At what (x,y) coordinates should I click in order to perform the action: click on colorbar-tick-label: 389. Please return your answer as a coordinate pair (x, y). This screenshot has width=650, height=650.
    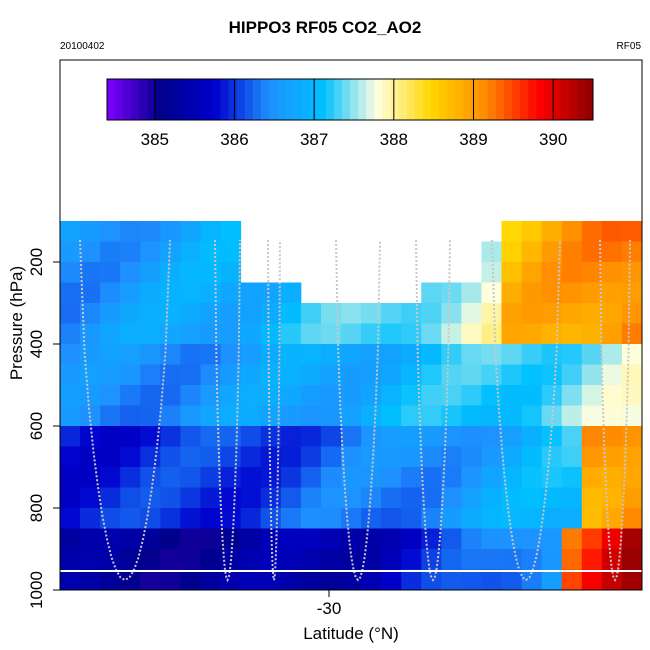
    Looking at the image, I should click on (473, 139).